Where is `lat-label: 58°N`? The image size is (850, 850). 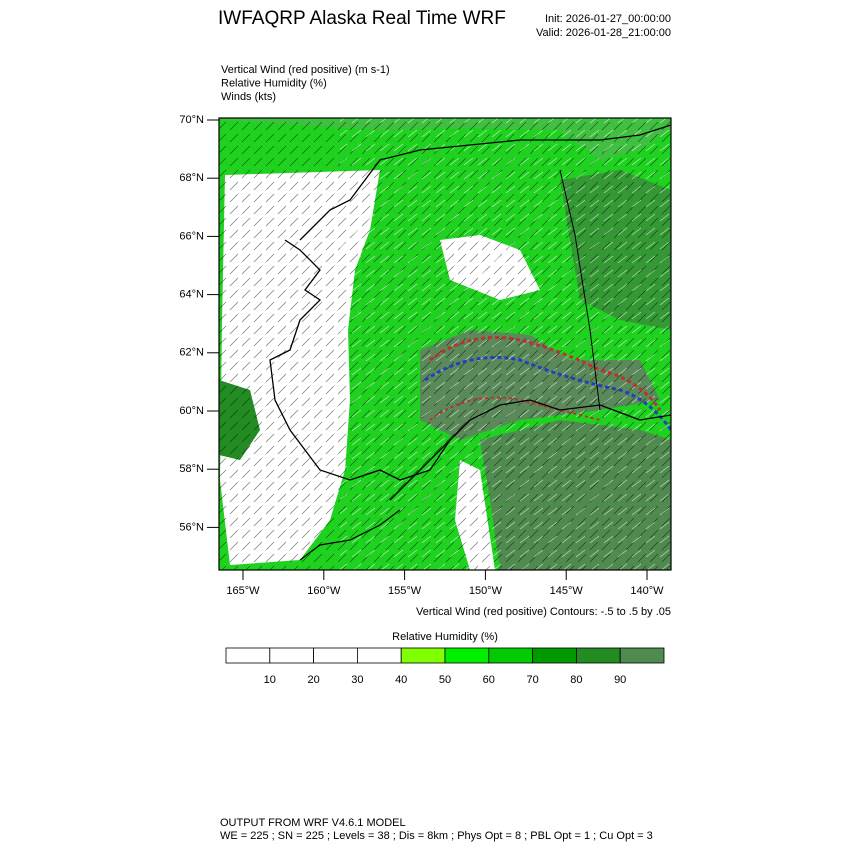
lat-label: 58°N is located at coordinates (191, 469).